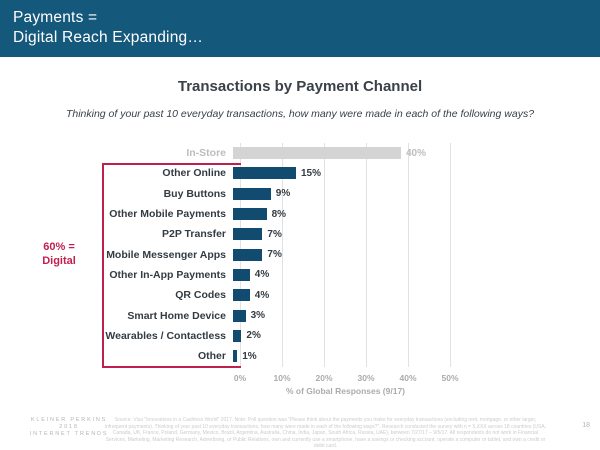  I want to click on bar-value: 15%, so click(311, 173).